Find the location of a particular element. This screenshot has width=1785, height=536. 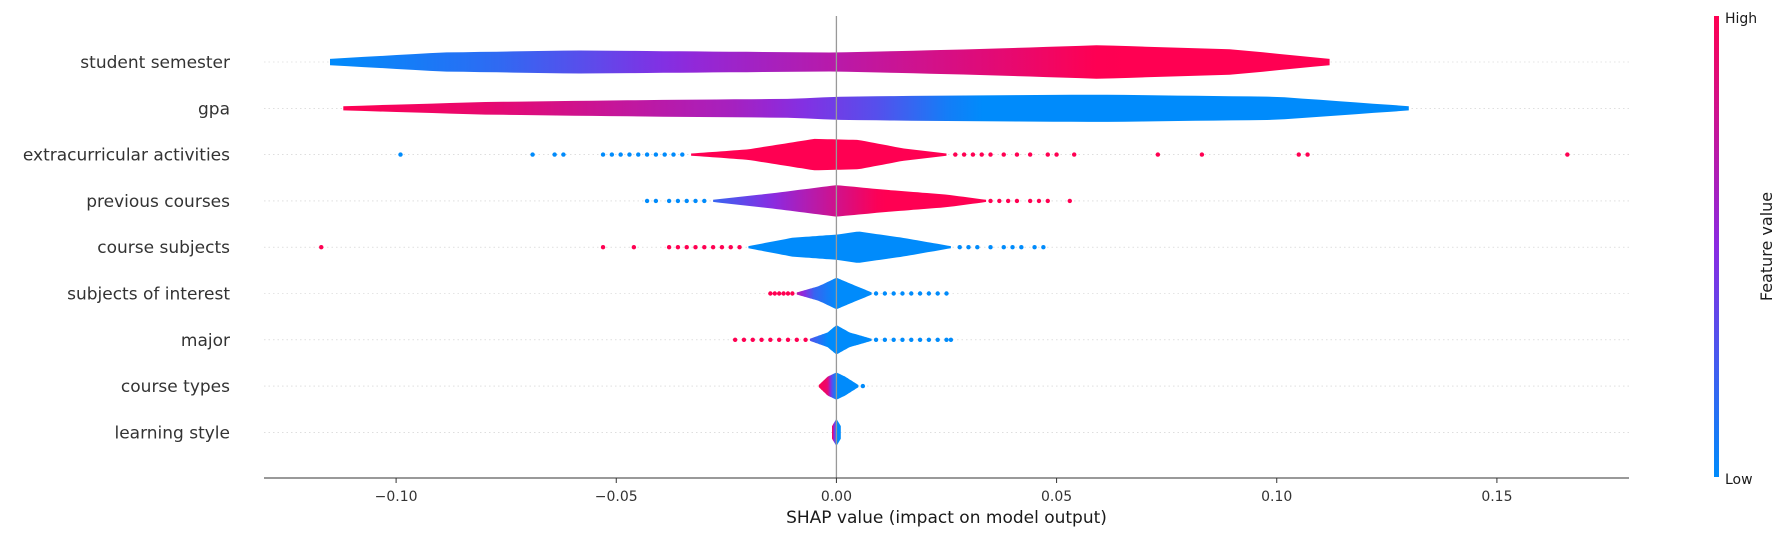

feature-label-course-types: course types is located at coordinates (175, 387).